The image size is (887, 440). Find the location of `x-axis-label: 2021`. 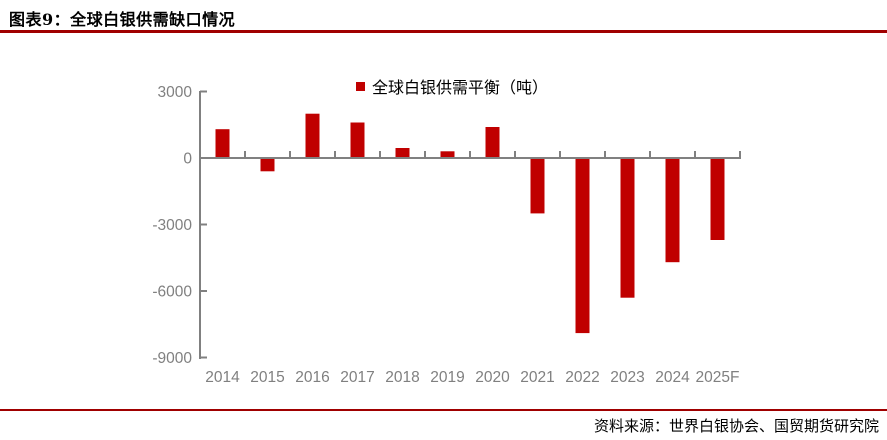

x-axis-label: 2021 is located at coordinates (537, 377).